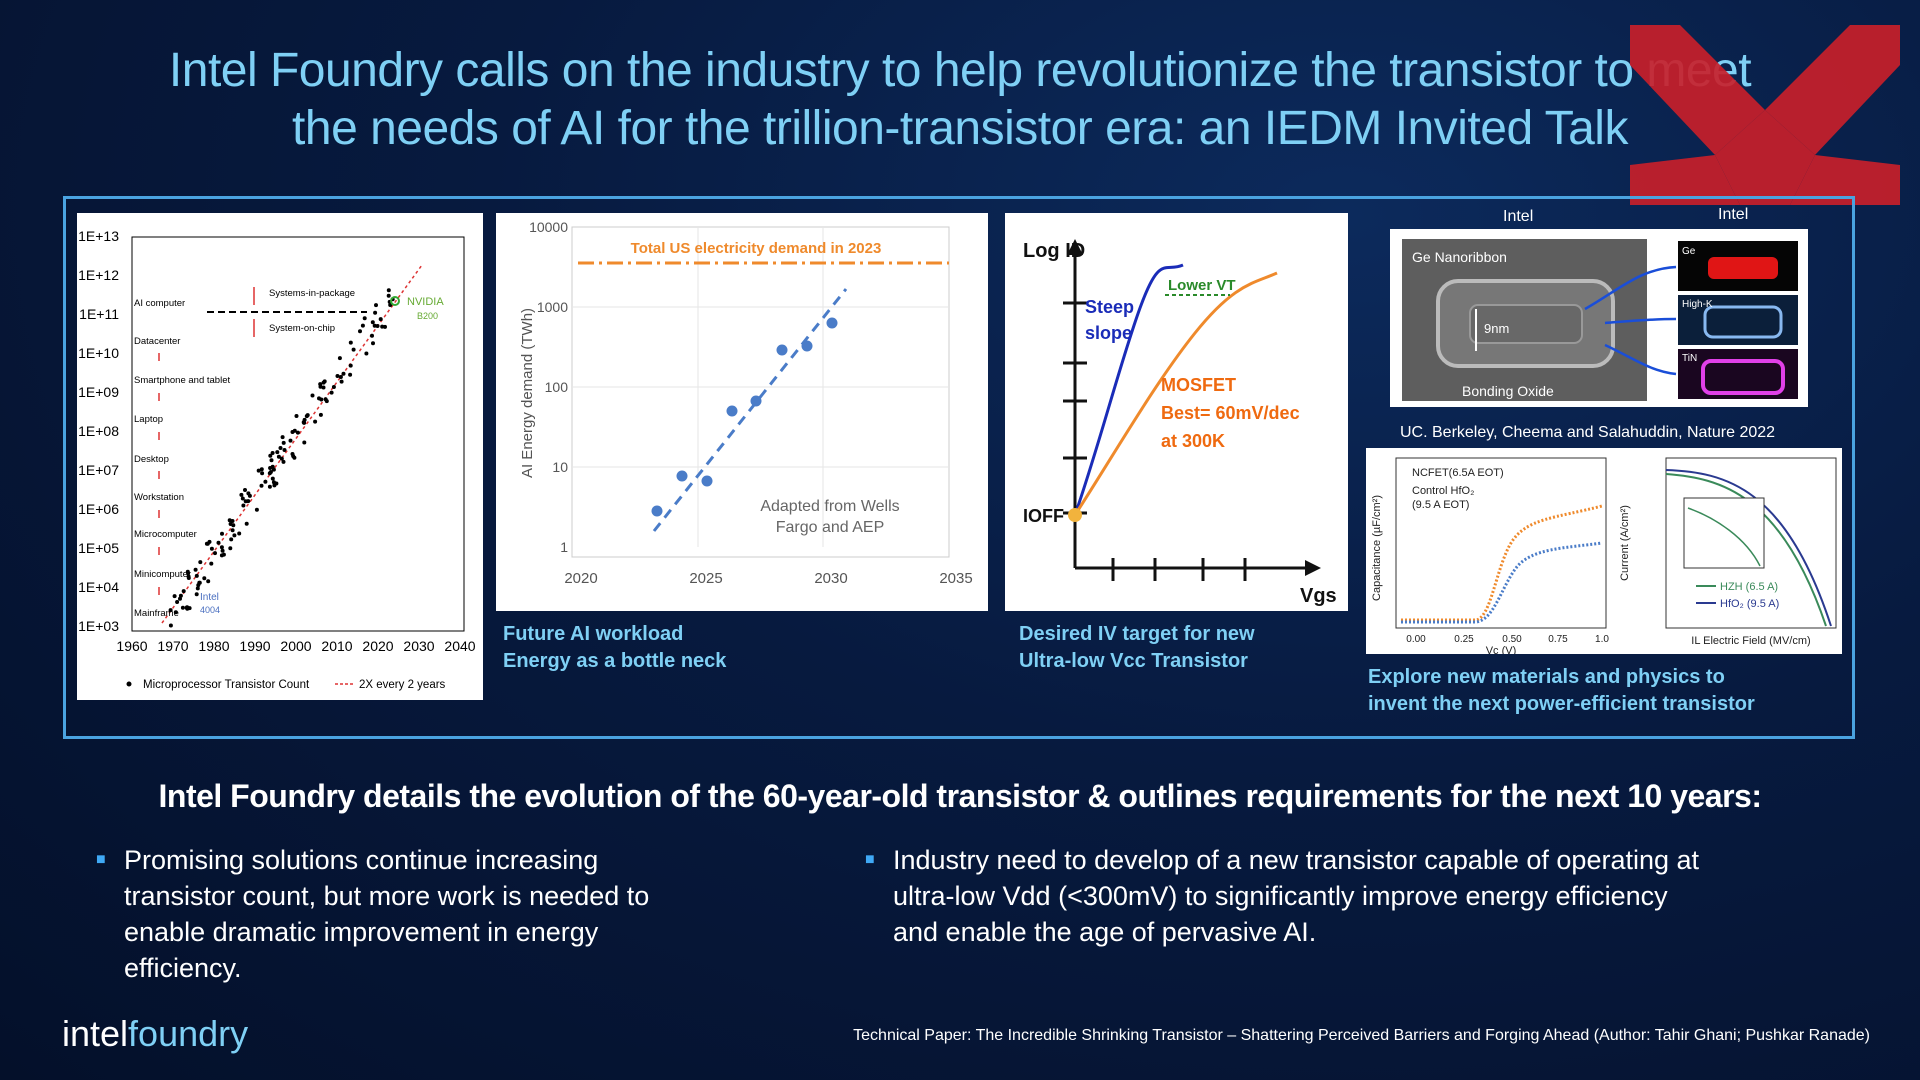 The image size is (1920, 1080). I want to click on log-id-label: Log ID, so click(1054, 251).